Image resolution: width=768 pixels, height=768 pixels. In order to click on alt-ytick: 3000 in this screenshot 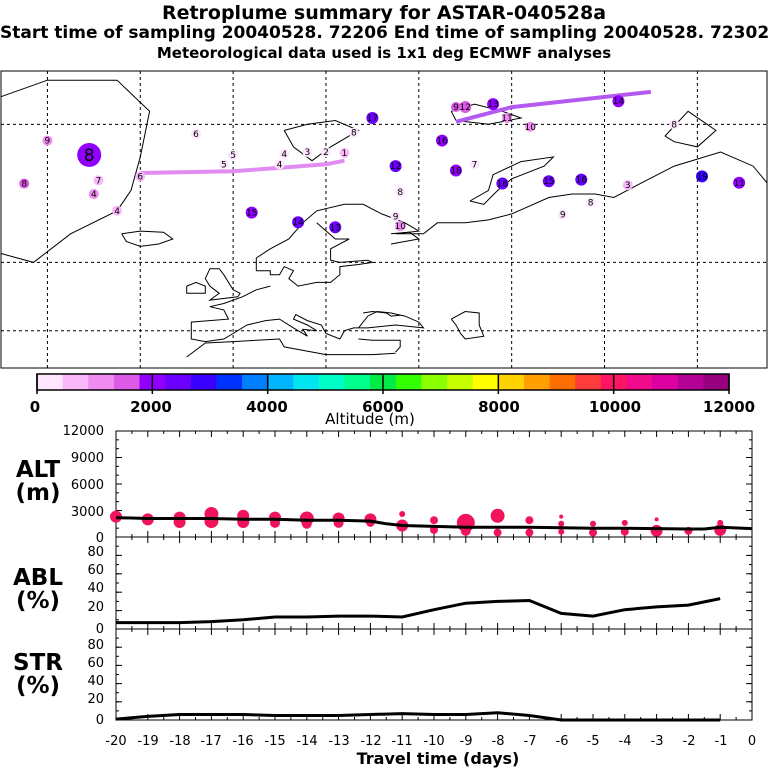, I will do `click(87, 512)`.